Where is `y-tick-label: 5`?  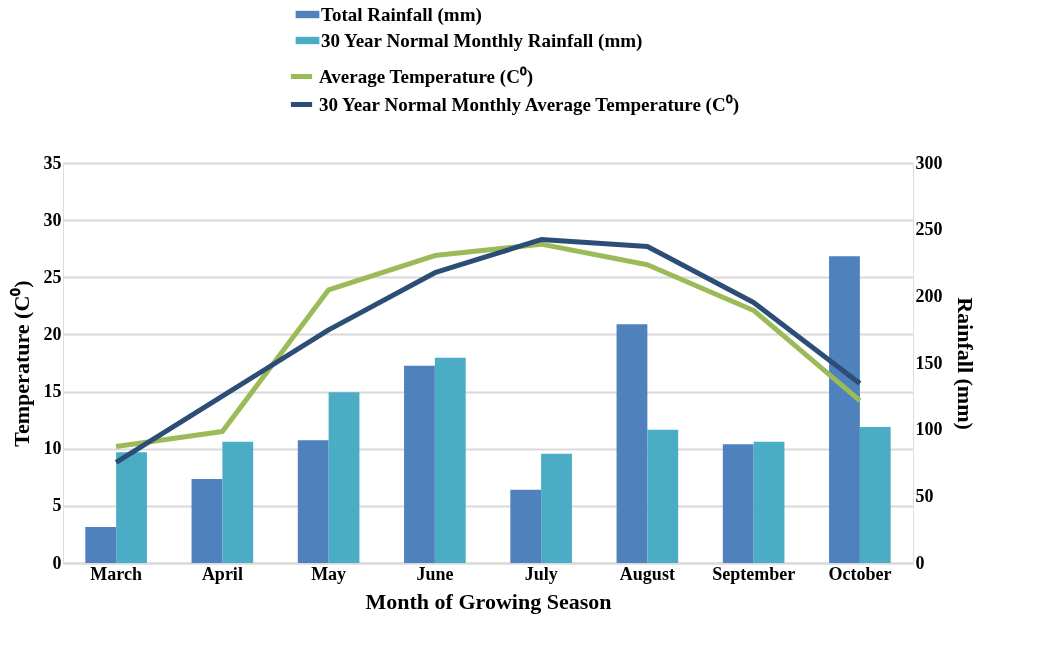 y-tick-label: 5 is located at coordinates (57, 505).